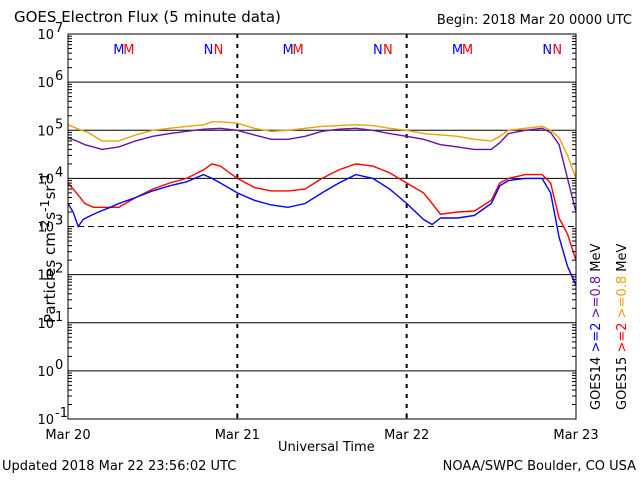 The image size is (640, 480). Describe the element at coordinates (322, 150) in the screenshot. I see `series-goes15-0-8-mev` at that location.